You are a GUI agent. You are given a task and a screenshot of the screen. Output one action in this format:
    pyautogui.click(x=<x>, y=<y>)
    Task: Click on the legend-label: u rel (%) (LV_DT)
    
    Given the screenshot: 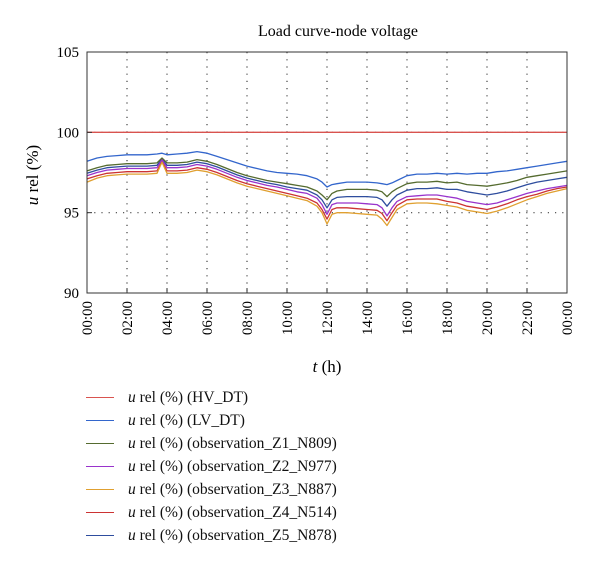 What is the action you would take?
    pyautogui.click(x=186, y=420)
    